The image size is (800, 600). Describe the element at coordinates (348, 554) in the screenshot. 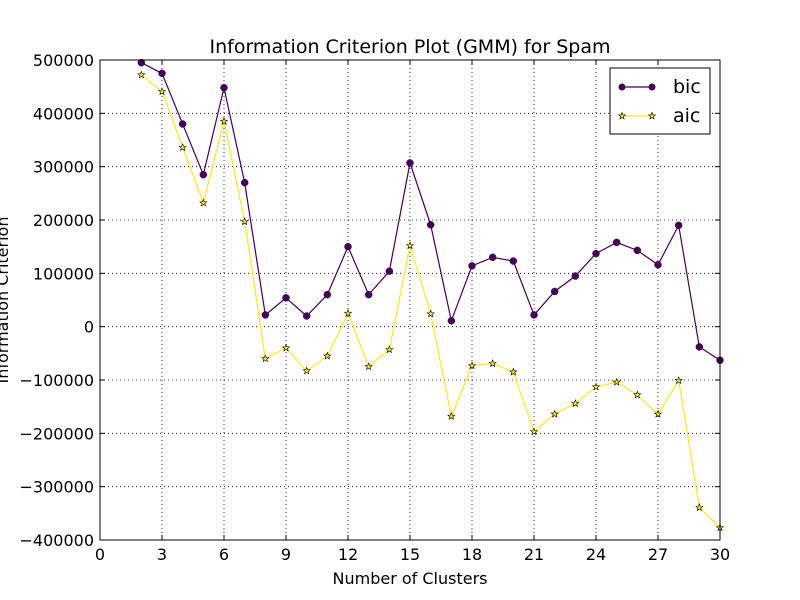

I see `x-tick-label: 12` at that location.